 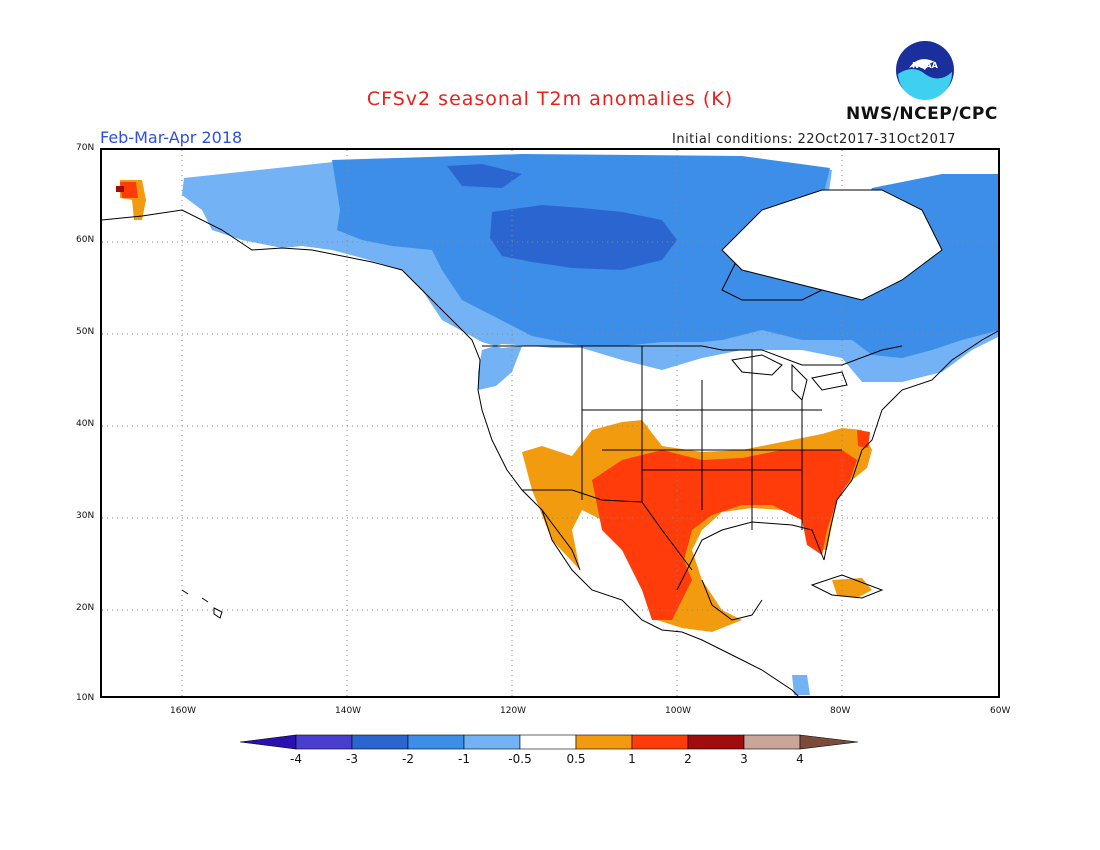 I want to click on lat-label-10n: 10N, so click(x=85, y=698).